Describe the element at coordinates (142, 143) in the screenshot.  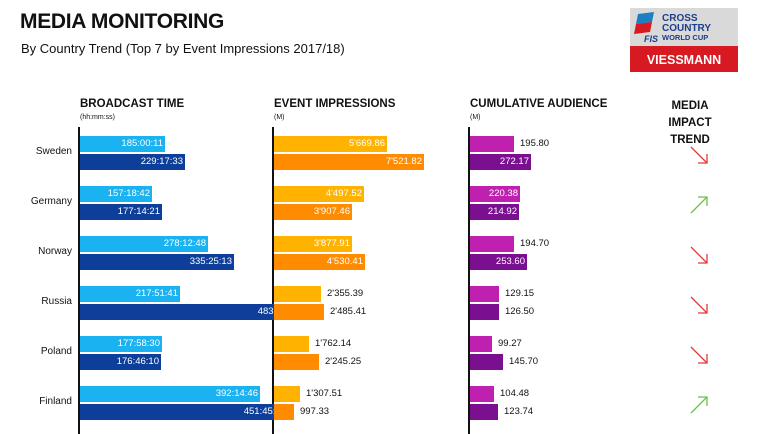
I see `broadcast-value-label: 185:00:11` at that location.